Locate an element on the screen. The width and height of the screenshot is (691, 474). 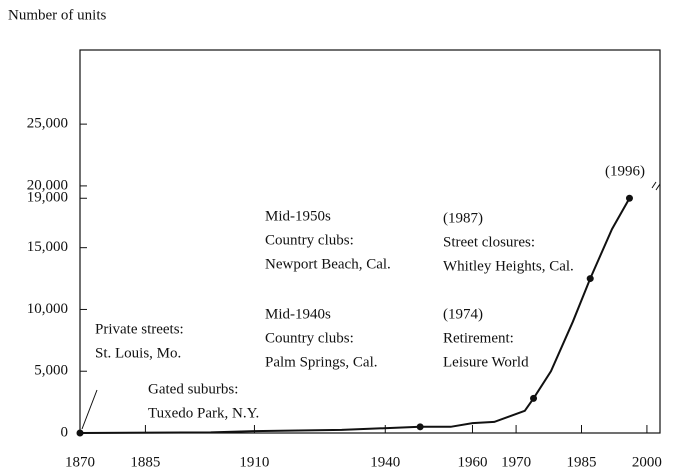
annotation: Tuxedo Park, N.Y. is located at coordinates (203, 413).